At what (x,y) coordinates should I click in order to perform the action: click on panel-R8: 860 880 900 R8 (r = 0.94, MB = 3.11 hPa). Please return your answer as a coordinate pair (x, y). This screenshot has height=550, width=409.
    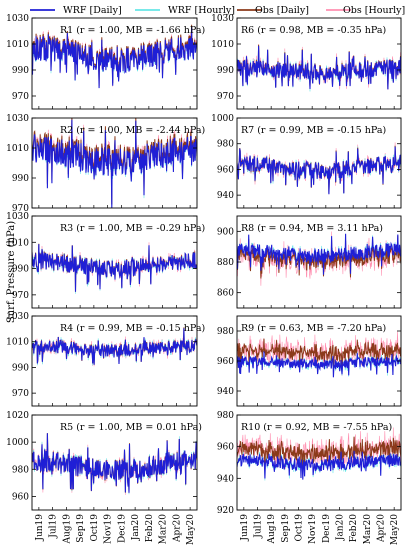
    Looking at the image, I should click on (309, 262).